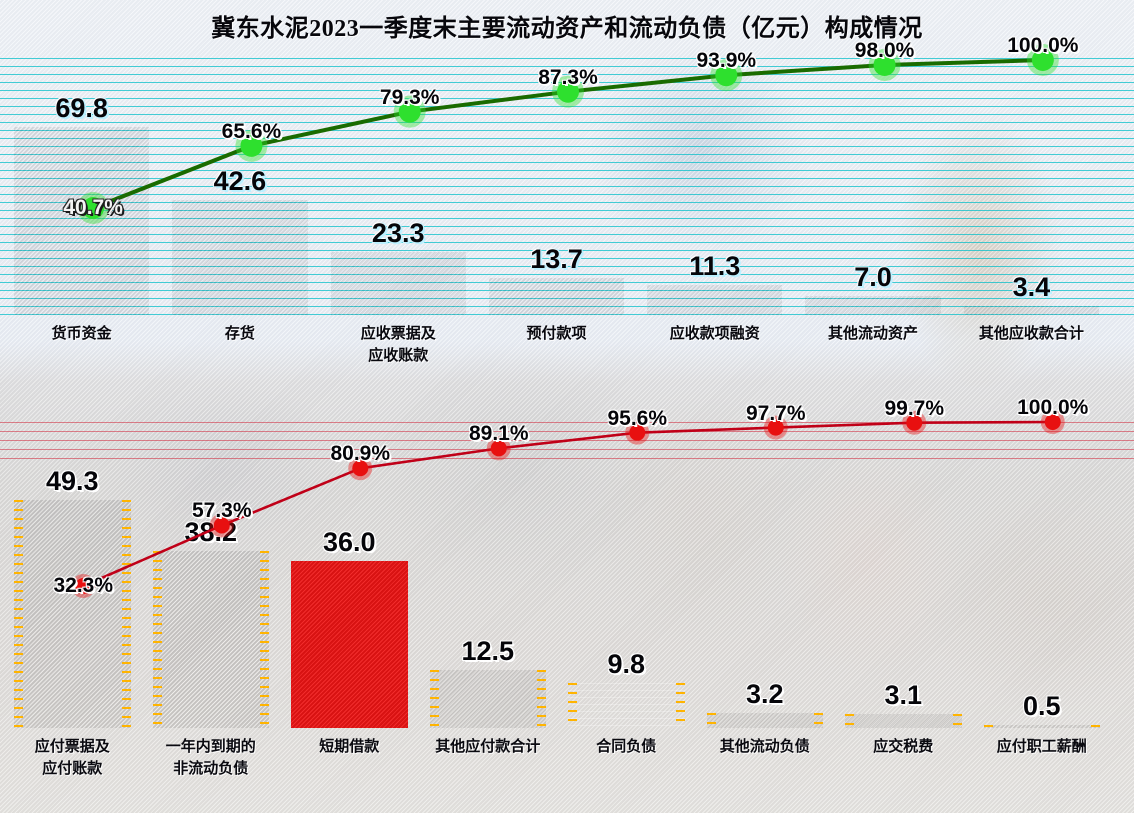 The image size is (1134, 813). I want to click on bar-value-label: 12.5, so click(488, 651).